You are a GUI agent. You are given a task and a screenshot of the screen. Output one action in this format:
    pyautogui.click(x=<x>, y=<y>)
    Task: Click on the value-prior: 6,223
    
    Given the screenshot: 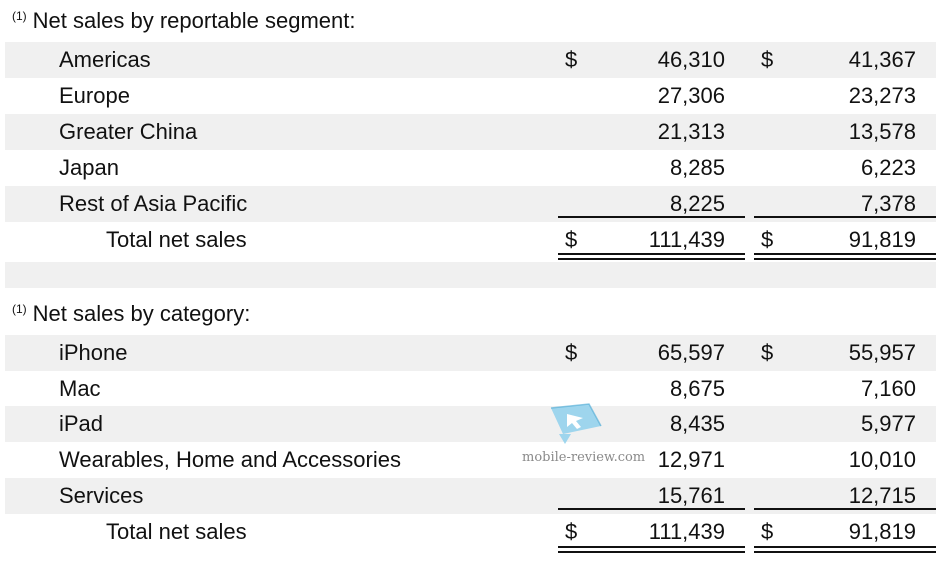 What is the action you would take?
    pyautogui.click(x=888, y=167)
    